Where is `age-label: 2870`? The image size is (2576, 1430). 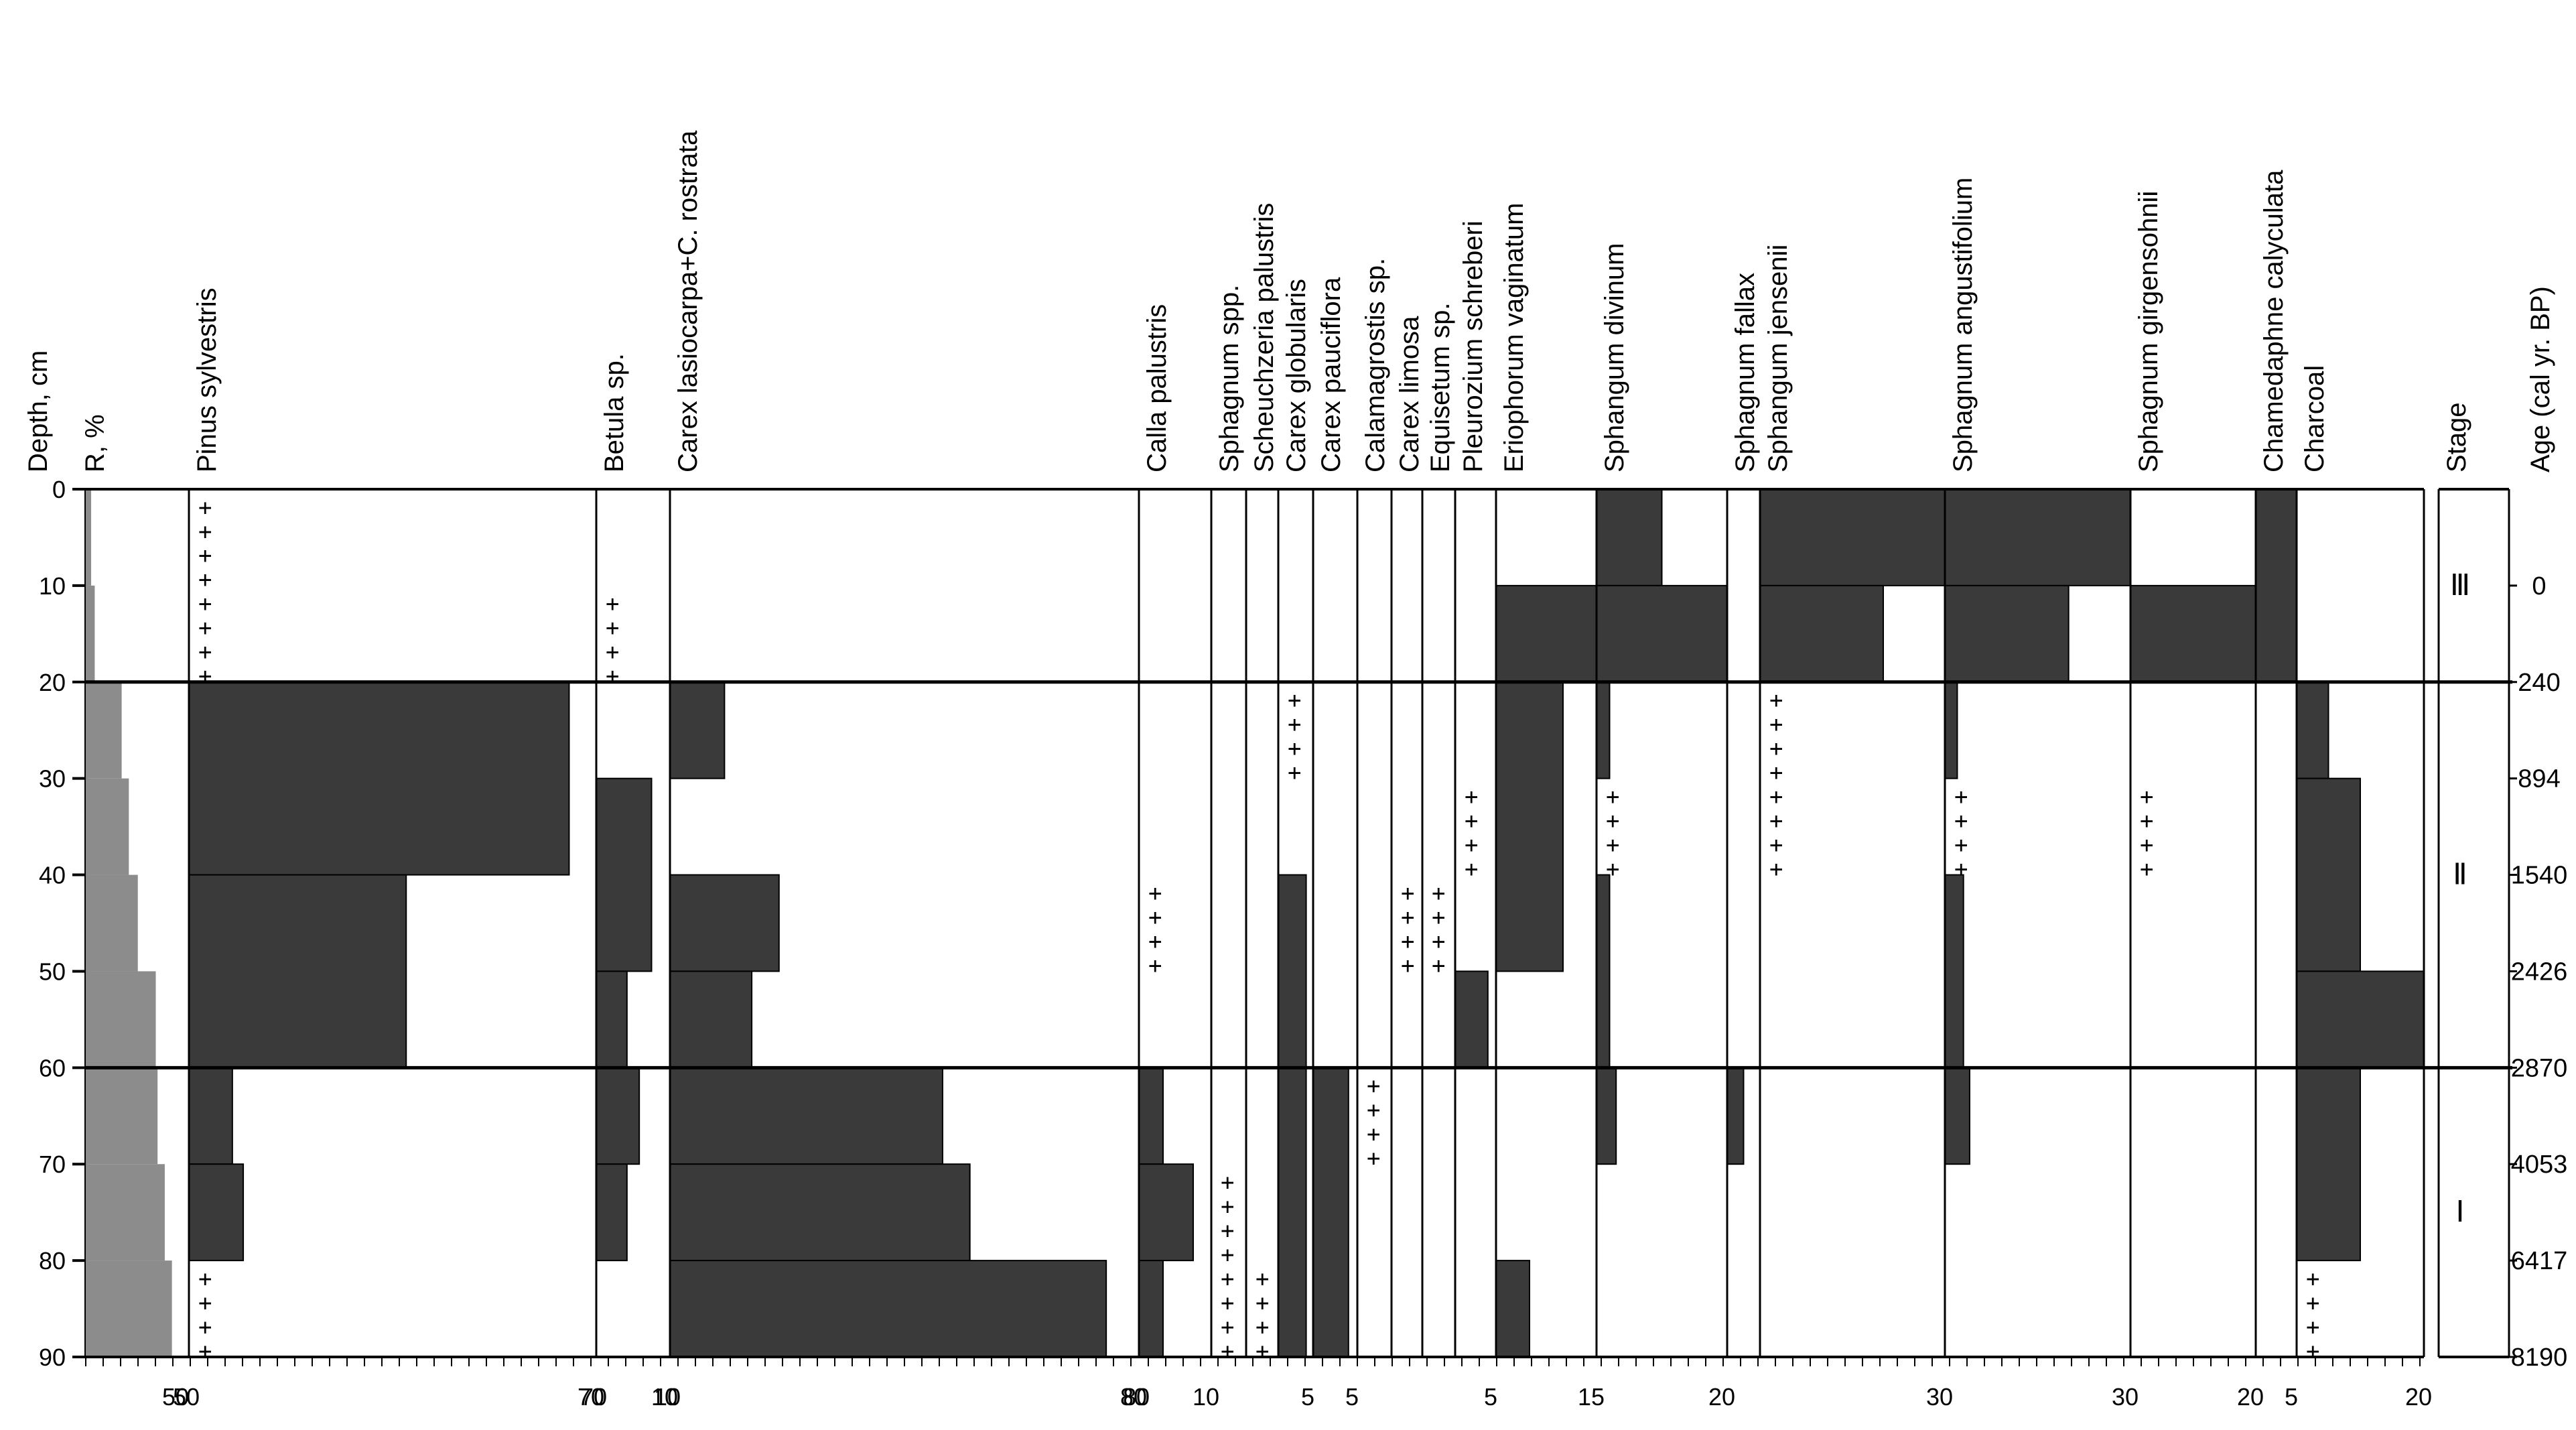 age-label: 2870 is located at coordinates (2539, 1068).